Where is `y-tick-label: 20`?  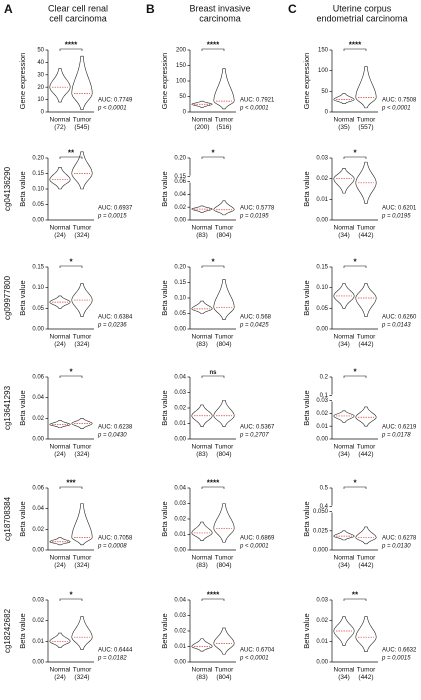 y-tick-label: 20 is located at coordinates (40, 88).